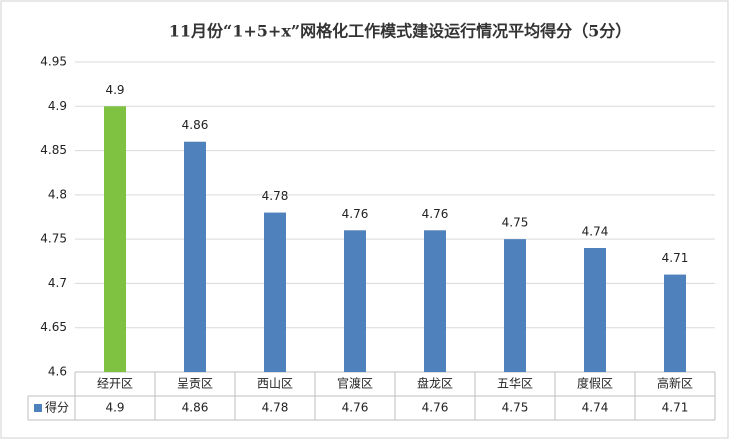  What do you see at coordinates (57, 106) in the screenshot?
I see `y-tick-label: 4.9` at bounding box center [57, 106].